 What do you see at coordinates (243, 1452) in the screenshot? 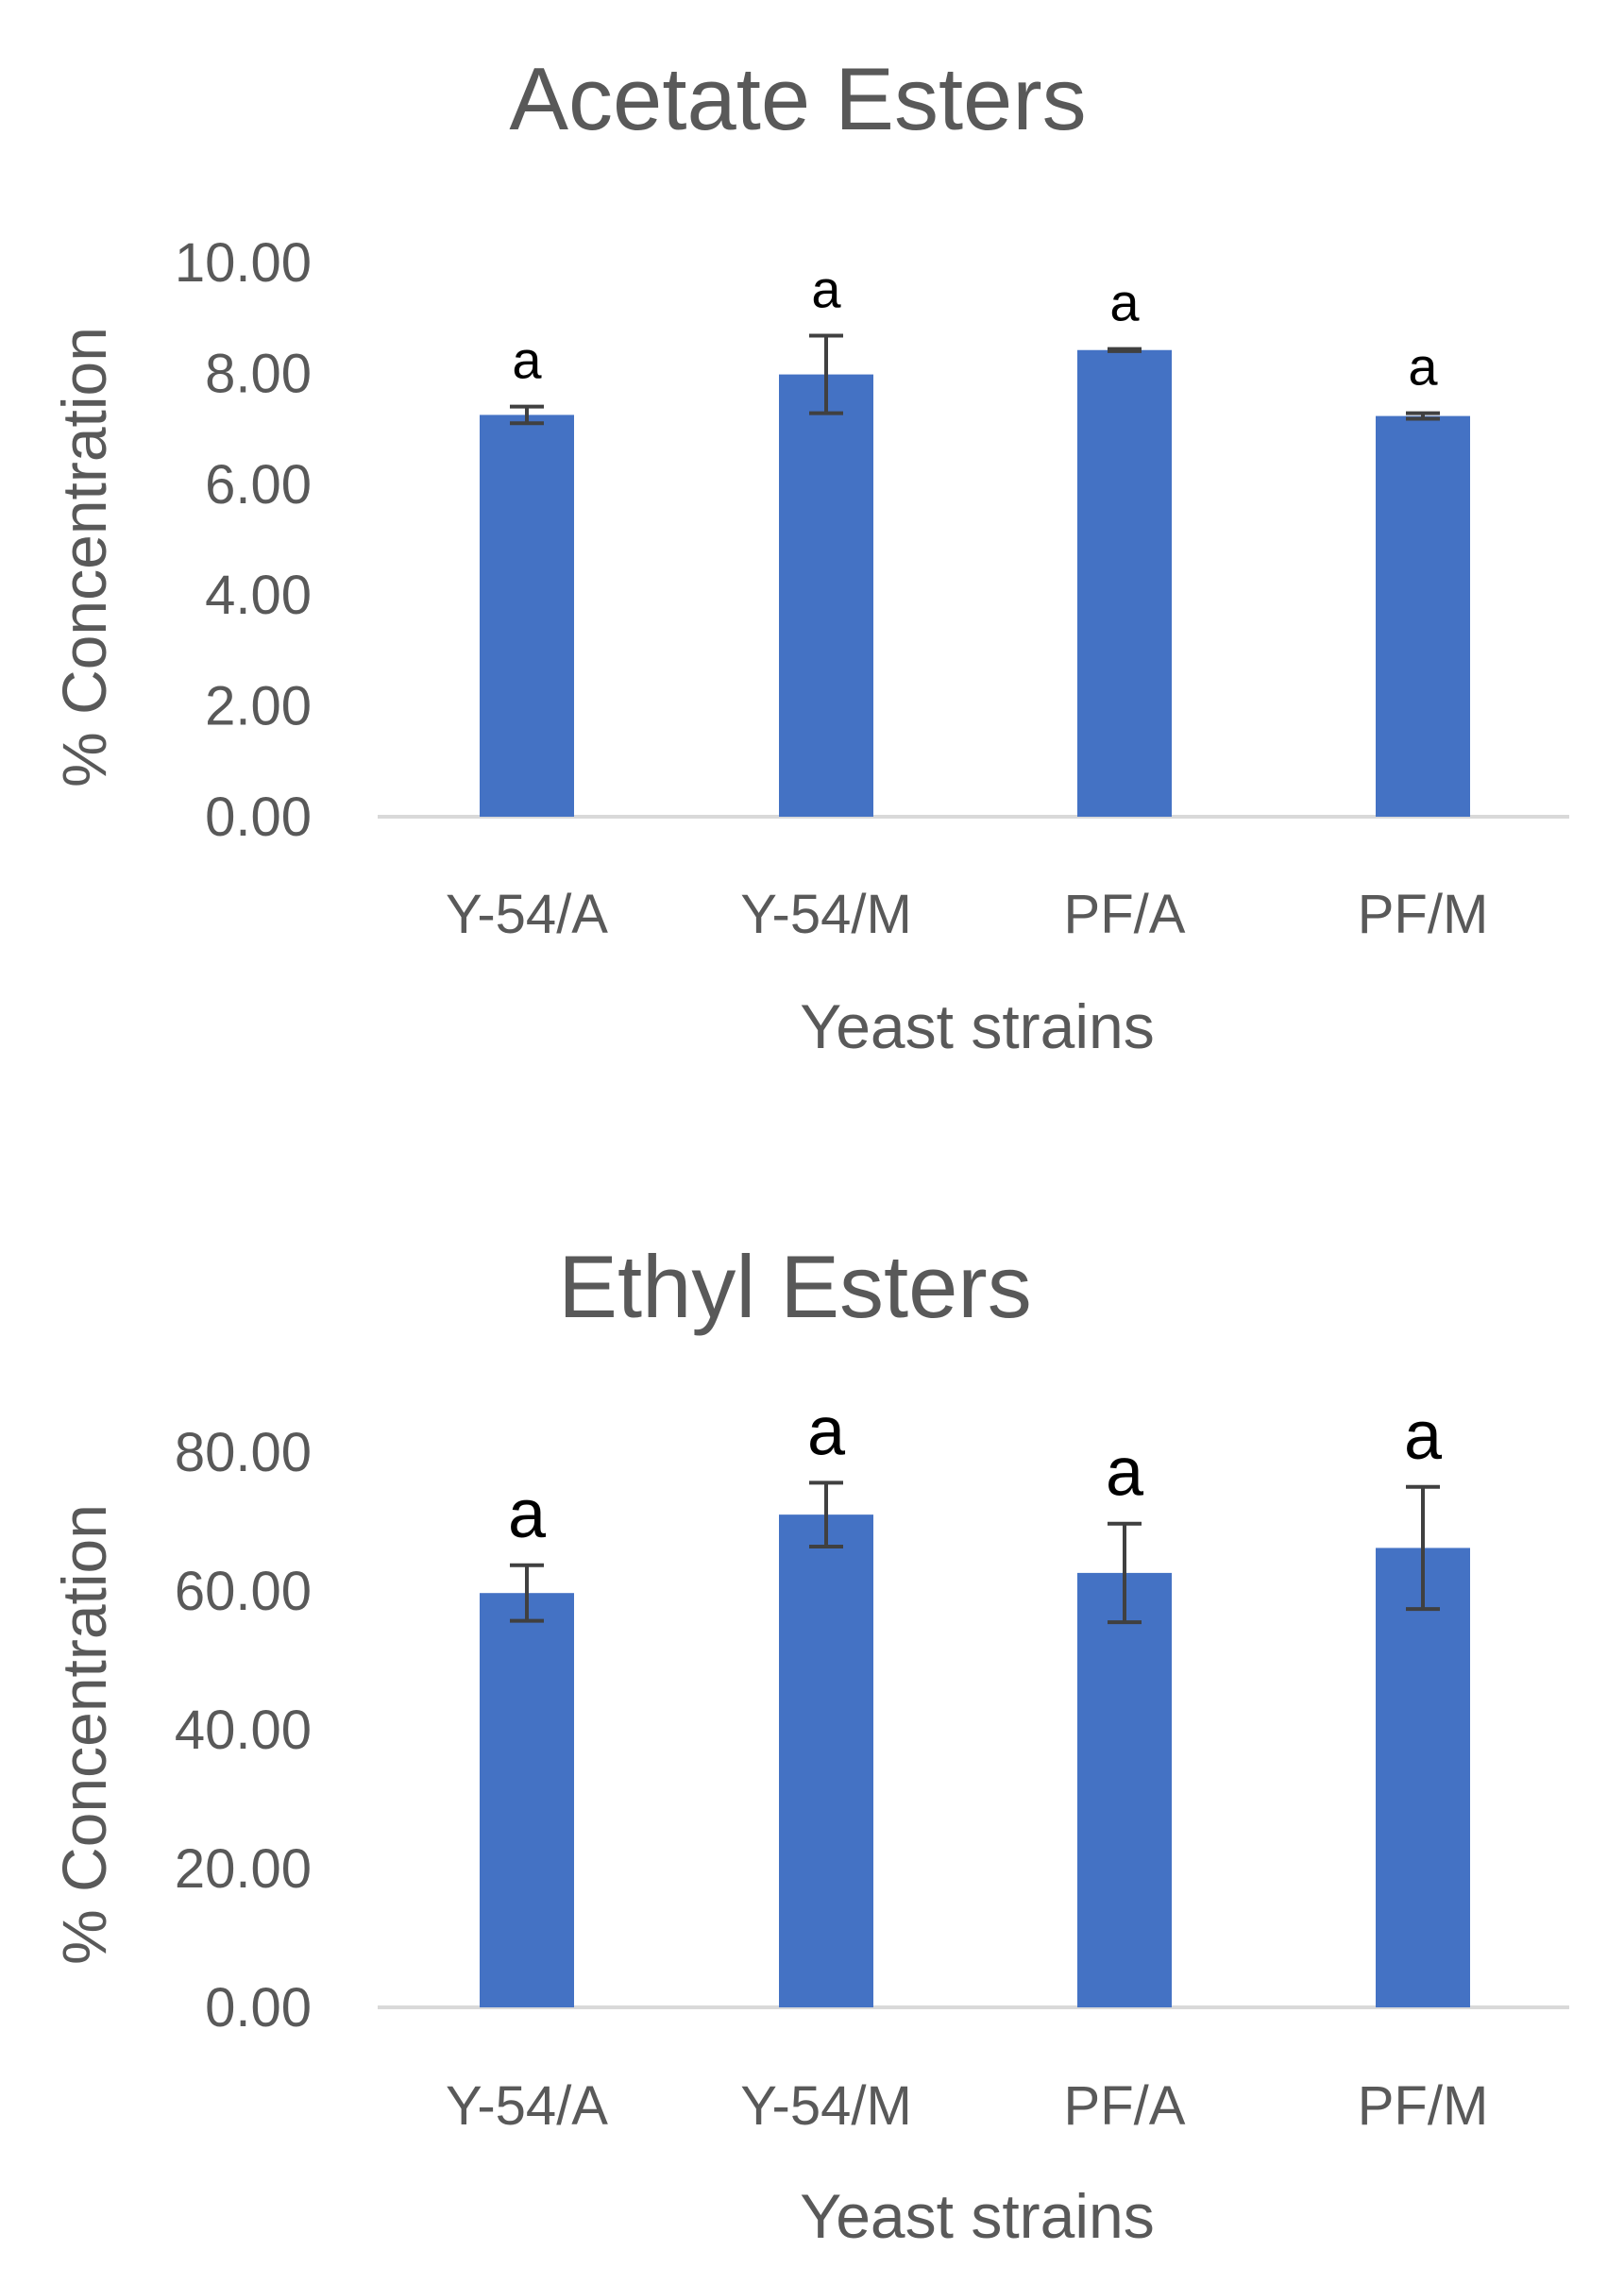
I see `y-tick-label: 80.00` at bounding box center [243, 1452].